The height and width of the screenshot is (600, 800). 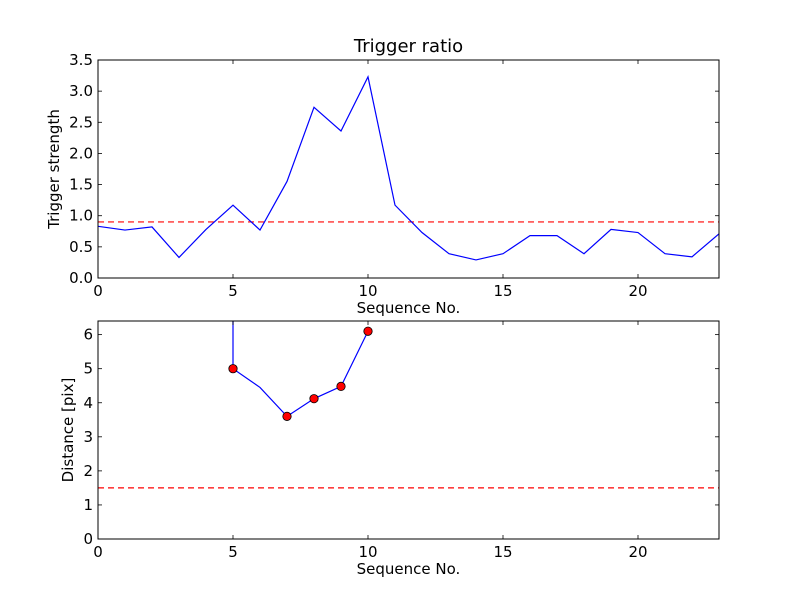 What do you see at coordinates (81, 153) in the screenshot?
I see `y-tick-label: 2.0` at bounding box center [81, 153].